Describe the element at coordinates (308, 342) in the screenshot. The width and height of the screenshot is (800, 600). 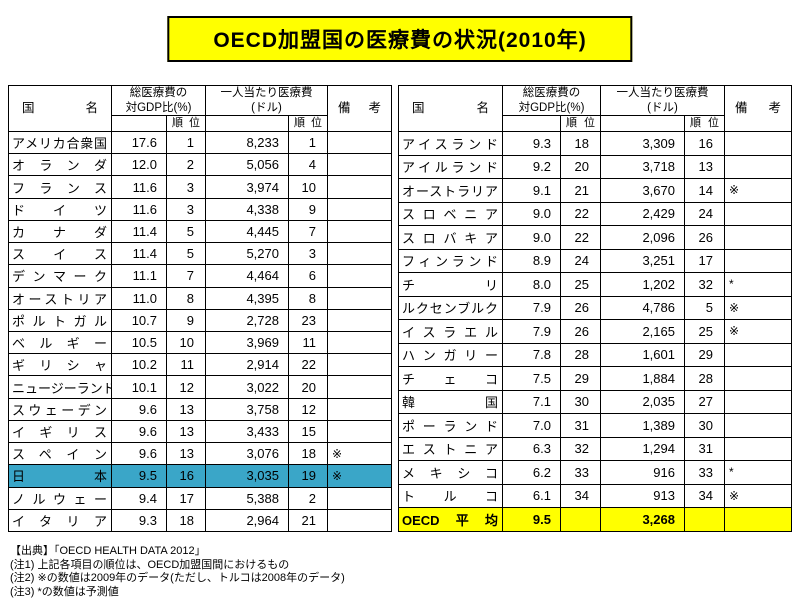
I see `per-capita-rank-cell: 11` at that location.